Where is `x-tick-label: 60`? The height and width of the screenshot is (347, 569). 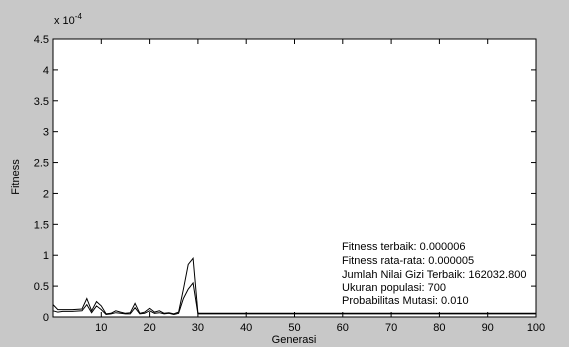
x-tick-label: 60 is located at coordinates (343, 328).